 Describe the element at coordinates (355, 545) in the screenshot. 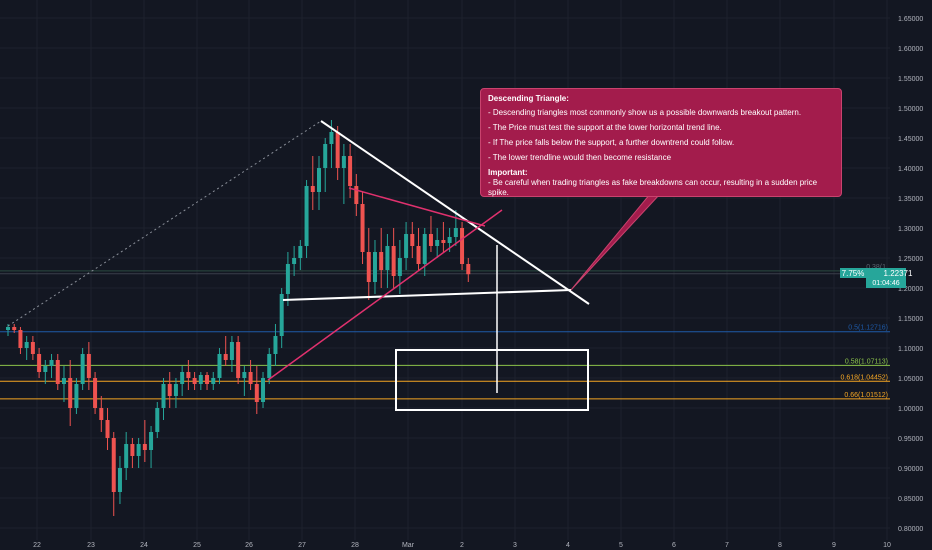

I see `time-tick-label: 28` at that location.